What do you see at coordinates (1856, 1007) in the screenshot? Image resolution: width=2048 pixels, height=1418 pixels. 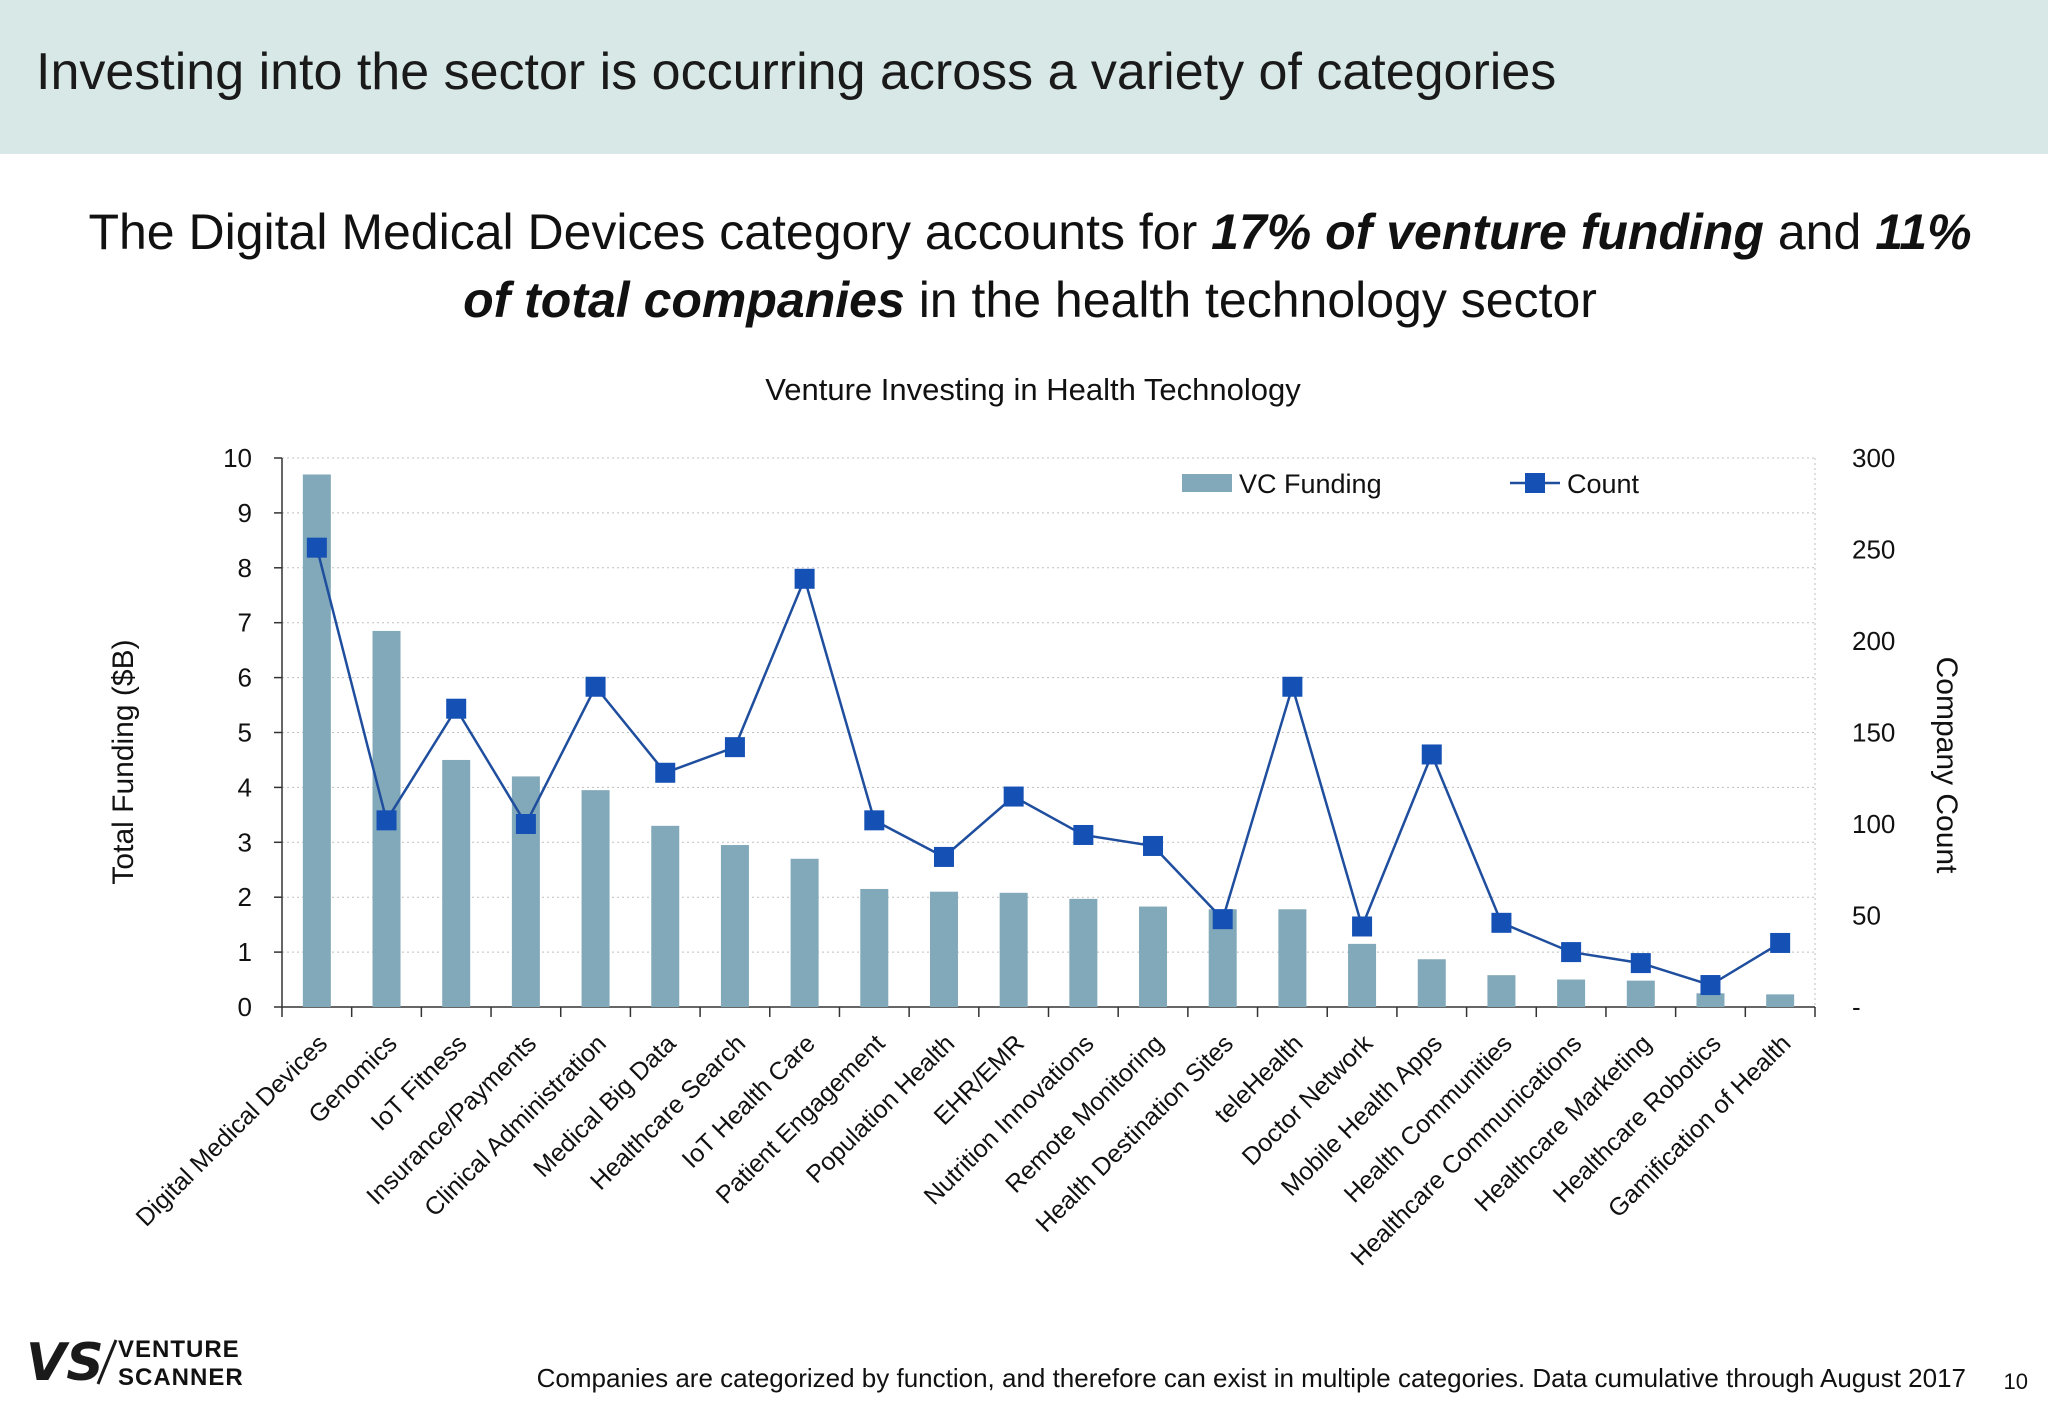 I see `y2-tick-label: -` at bounding box center [1856, 1007].